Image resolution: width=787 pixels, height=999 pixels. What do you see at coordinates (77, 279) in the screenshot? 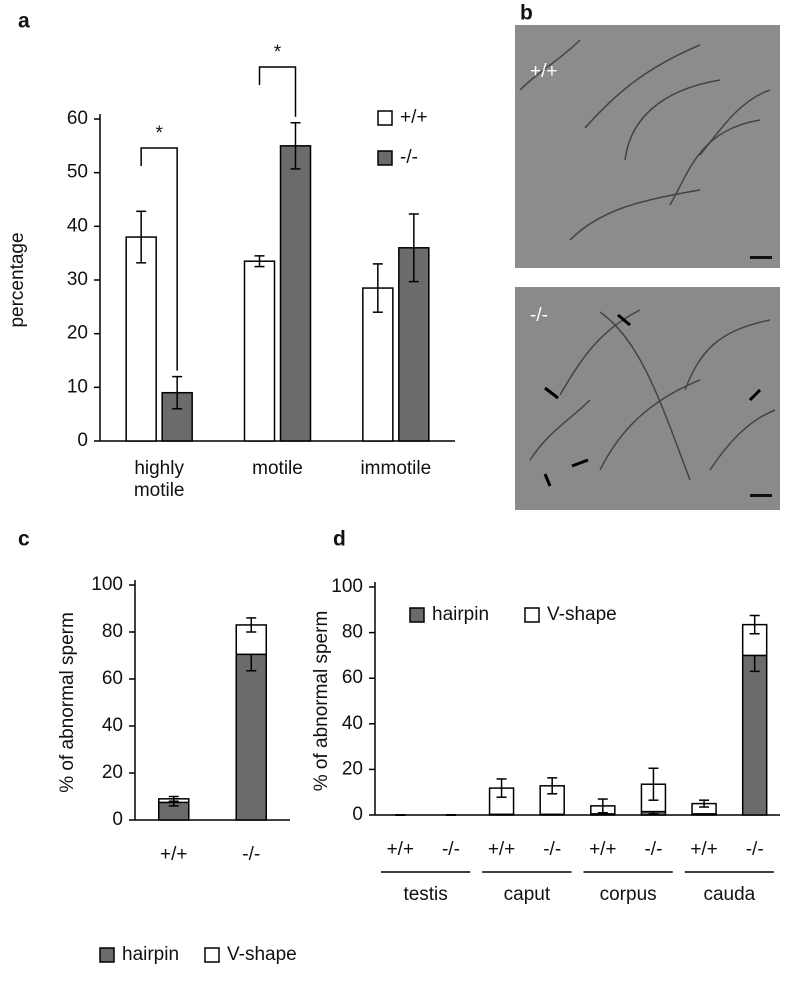
I see `y-tick-label: 30` at bounding box center [77, 279].